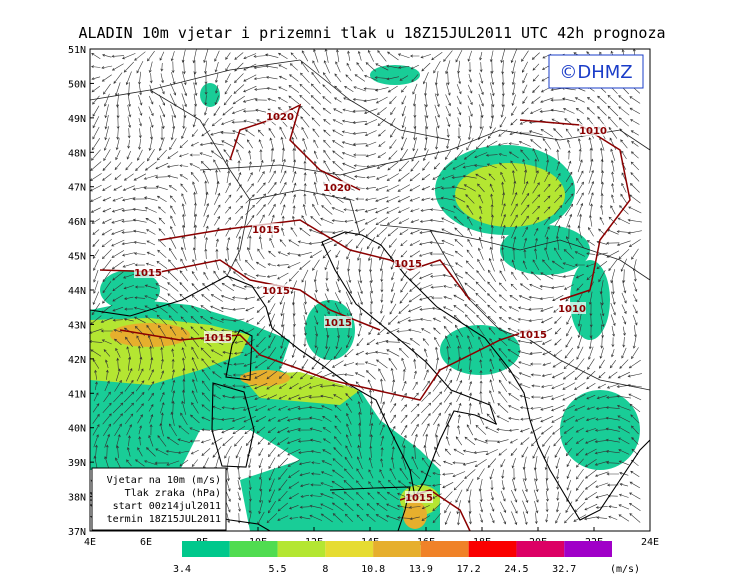 The width and height of the screenshot is (740, 582). I want to click on info-line: Tlak zraka (hPa), so click(173, 493).